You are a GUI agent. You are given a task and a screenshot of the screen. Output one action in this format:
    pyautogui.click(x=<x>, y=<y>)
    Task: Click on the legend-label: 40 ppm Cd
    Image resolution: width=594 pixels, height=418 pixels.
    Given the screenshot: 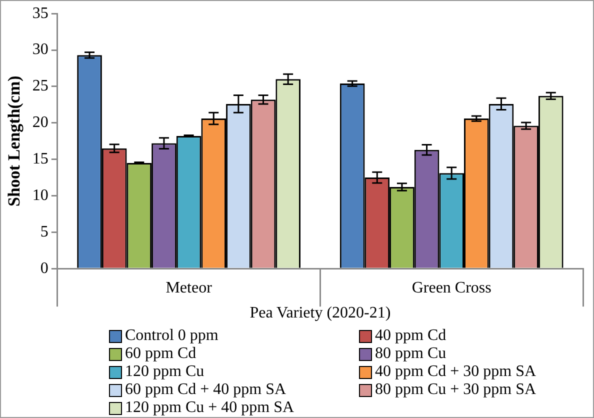 What is the action you would take?
    pyautogui.click(x=410, y=336)
    